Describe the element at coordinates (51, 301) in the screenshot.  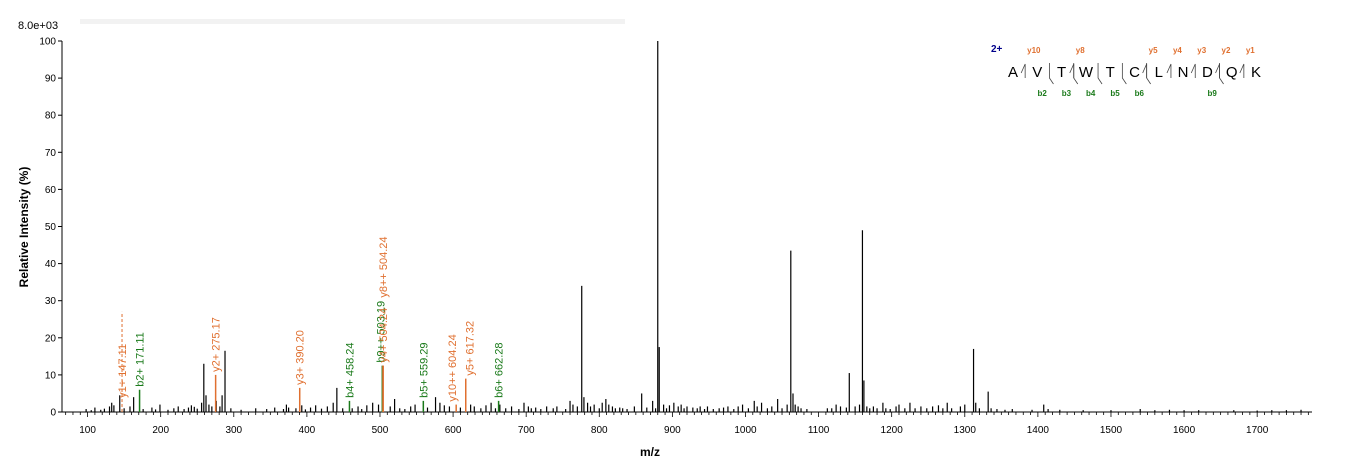
I see `y-tick-label: 30` at that location.